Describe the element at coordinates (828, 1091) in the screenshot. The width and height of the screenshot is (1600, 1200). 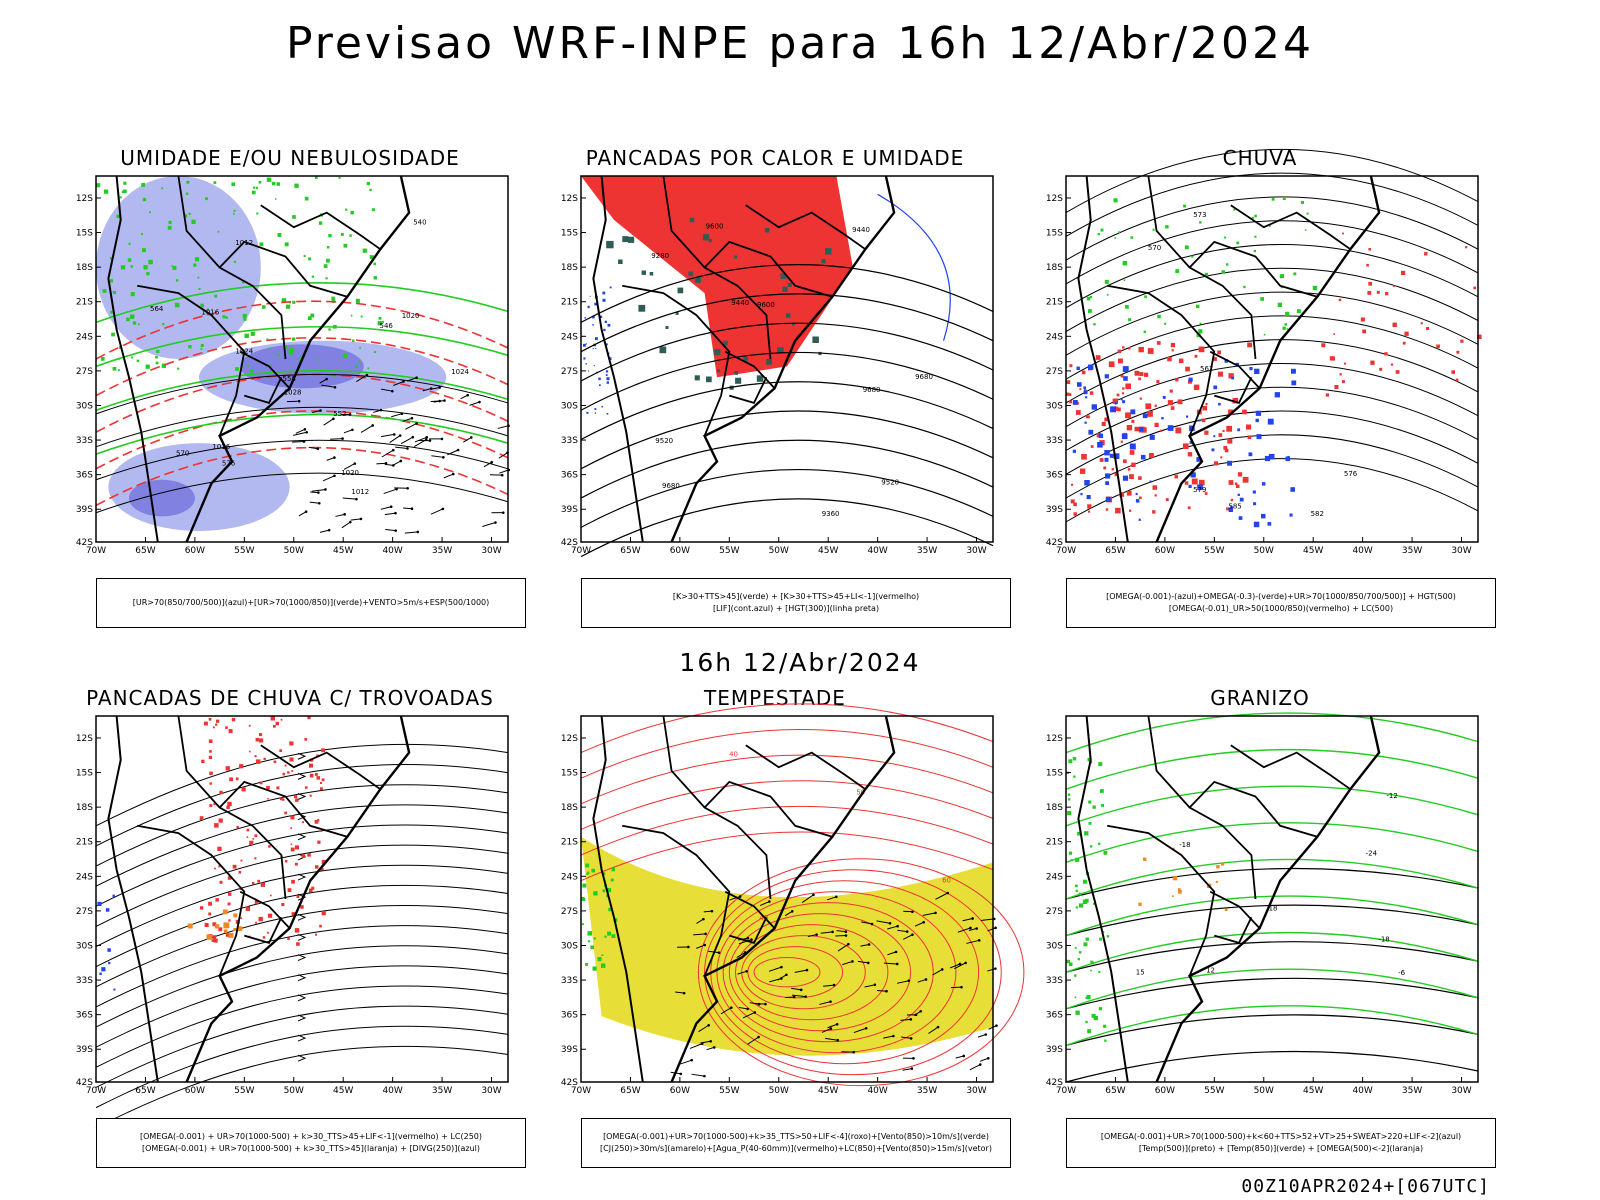
I see `lon-tick-label: 45W` at that location.